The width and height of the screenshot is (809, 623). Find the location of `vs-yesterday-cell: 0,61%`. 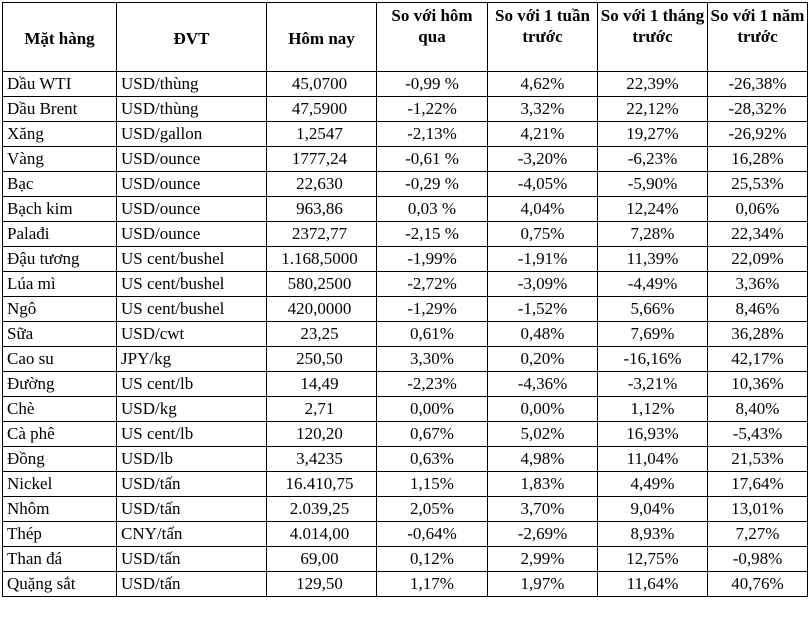

vs-yesterday-cell: 0,61% is located at coordinates (432, 334).